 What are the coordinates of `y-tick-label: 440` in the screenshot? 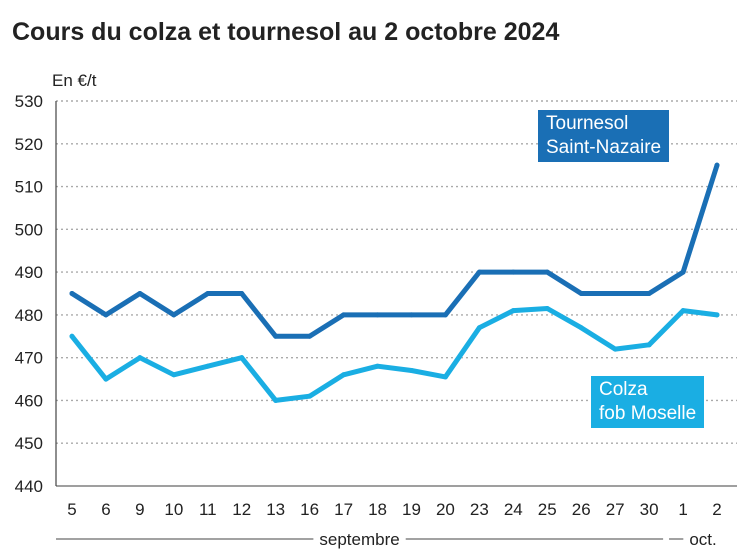 It's located at (29, 486).